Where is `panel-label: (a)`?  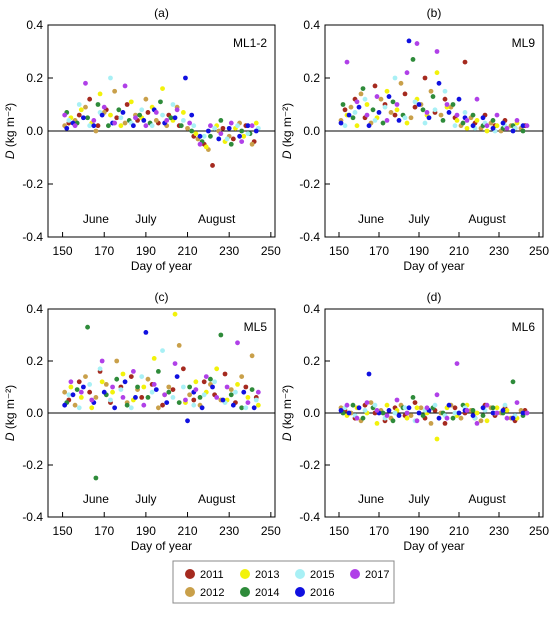
panel-label: (a) is located at coordinates (161, 13).